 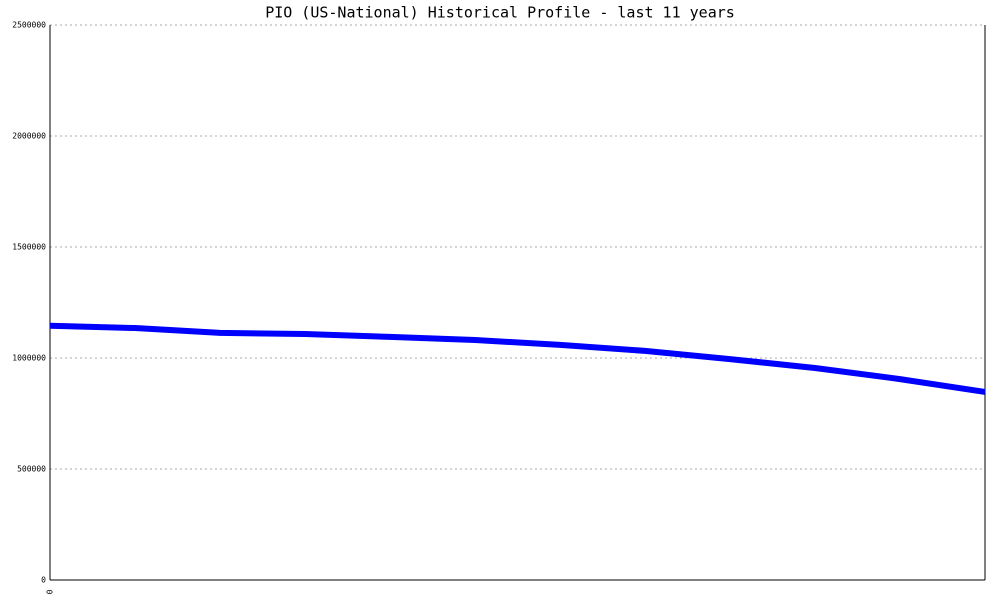 What do you see at coordinates (29, 136) in the screenshot?
I see `y-tick-label: 2000000` at bounding box center [29, 136].